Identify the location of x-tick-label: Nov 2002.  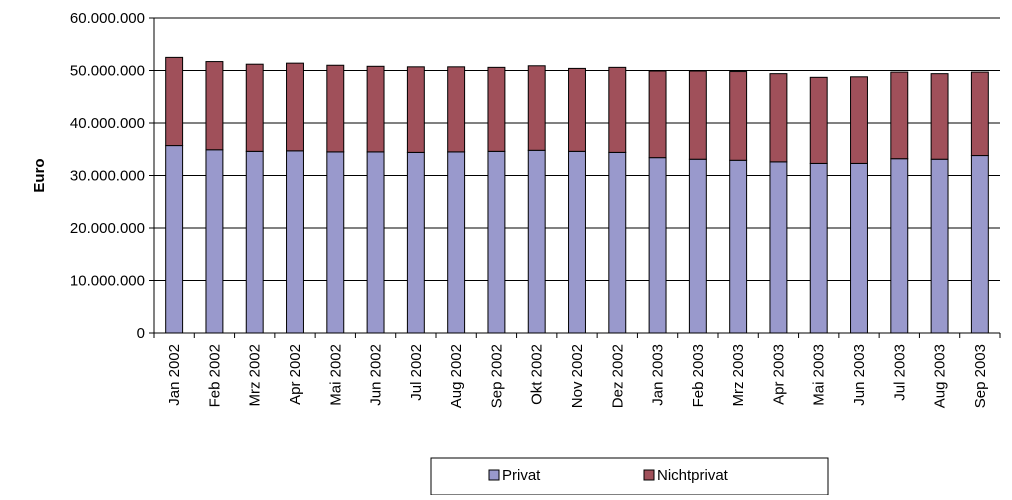
(577, 376).